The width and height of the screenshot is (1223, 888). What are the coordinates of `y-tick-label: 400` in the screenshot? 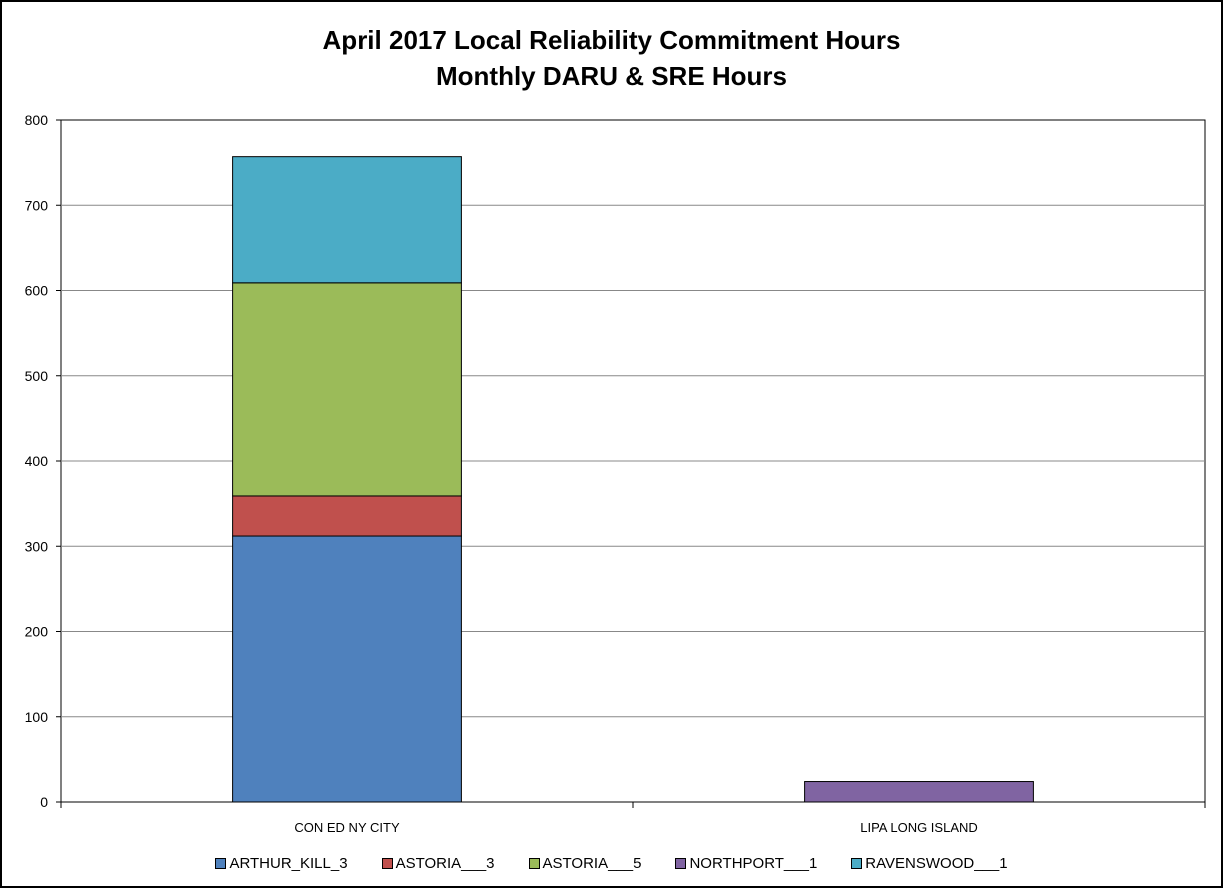 It's located at (37, 461).